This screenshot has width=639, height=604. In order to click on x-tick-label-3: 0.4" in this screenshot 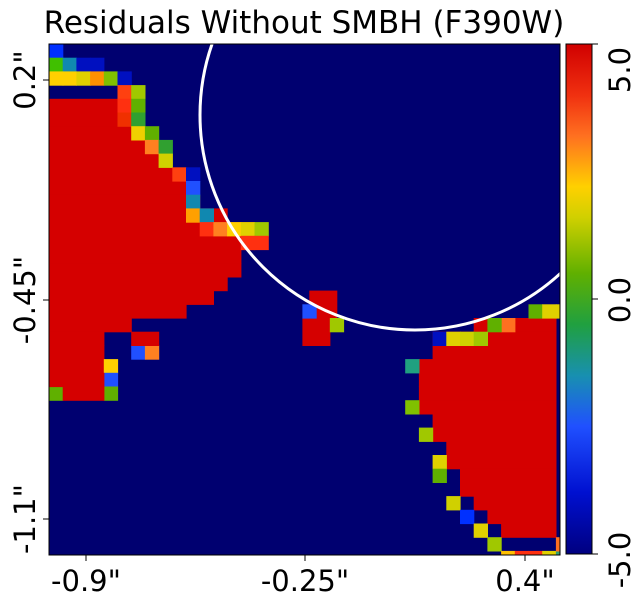, I will do `click(524, 581)`.